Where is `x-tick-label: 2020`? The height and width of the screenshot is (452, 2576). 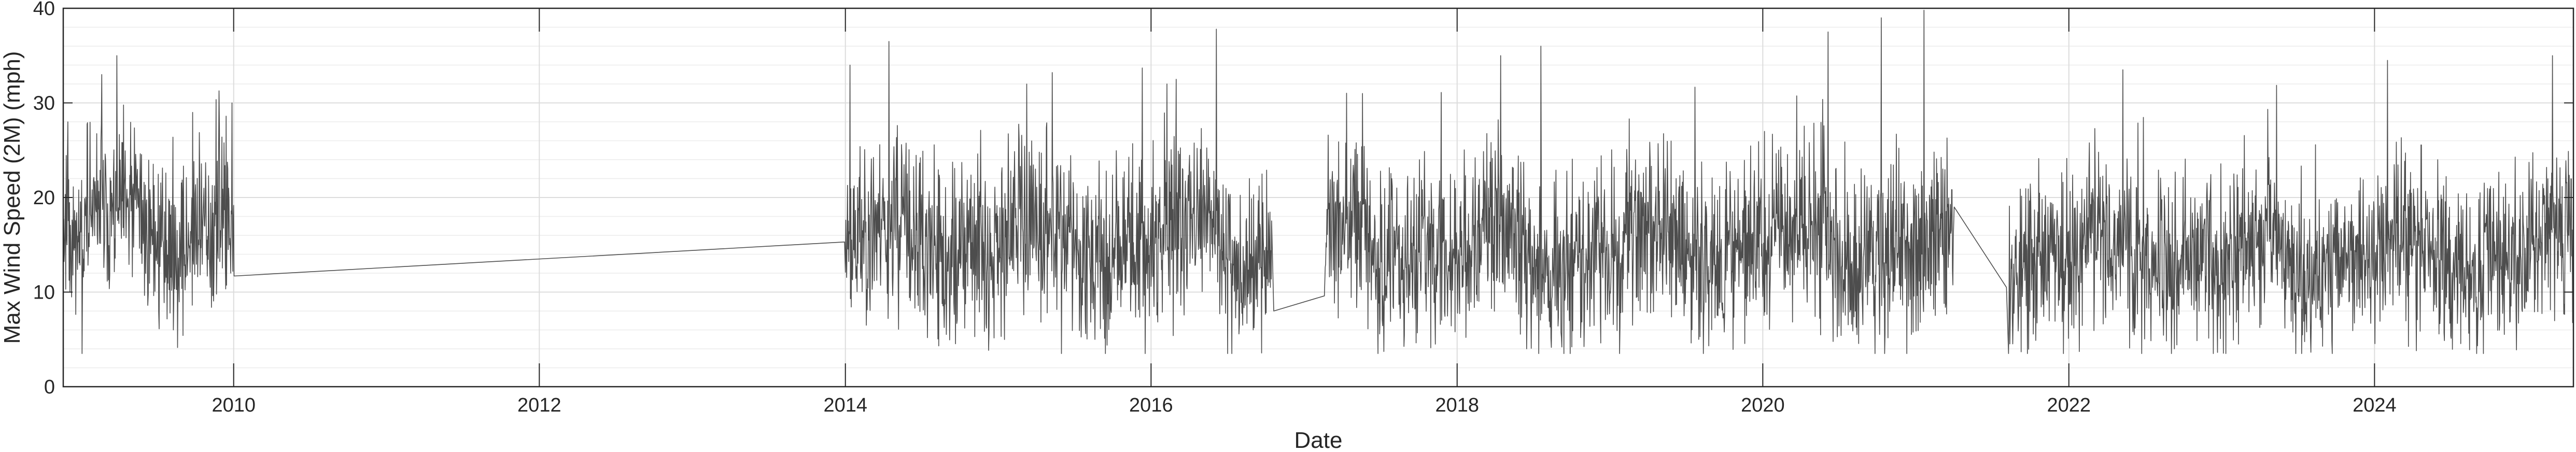
x-tick-label: 2020 is located at coordinates (1763, 405).